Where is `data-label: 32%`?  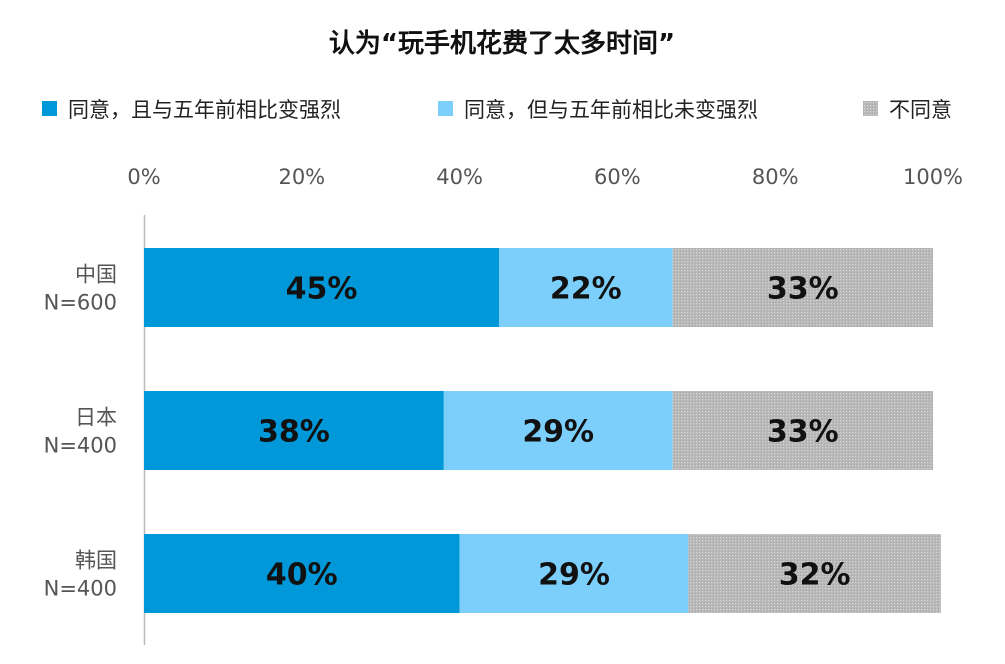
data-label: 32% is located at coordinates (815, 575).